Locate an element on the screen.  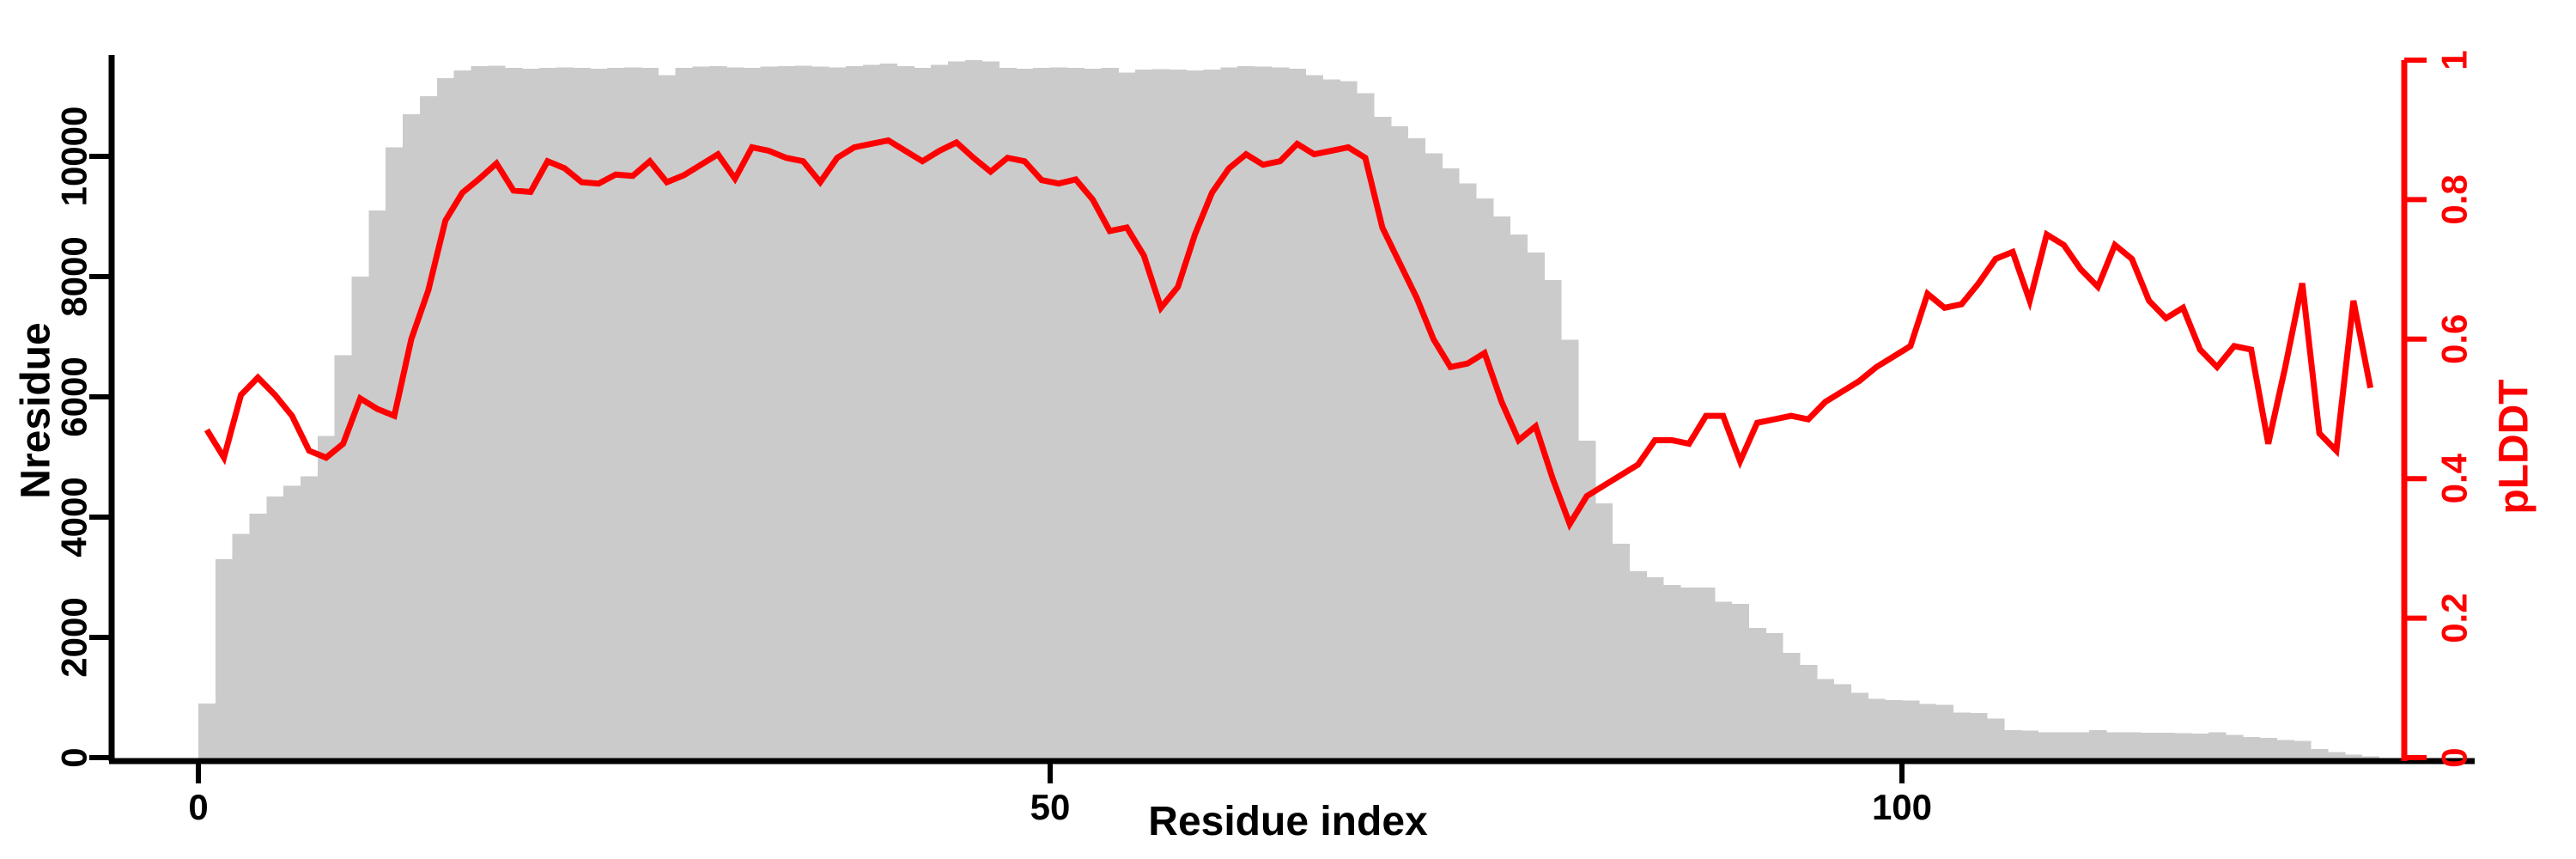
y-left-axis-title: Nresidue is located at coordinates (36, 410).